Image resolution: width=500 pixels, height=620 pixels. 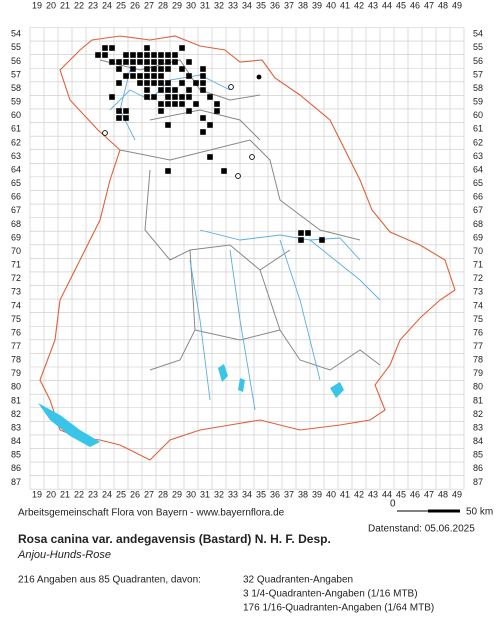 I want to click on y-label: 64, so click(x=16, y=169).